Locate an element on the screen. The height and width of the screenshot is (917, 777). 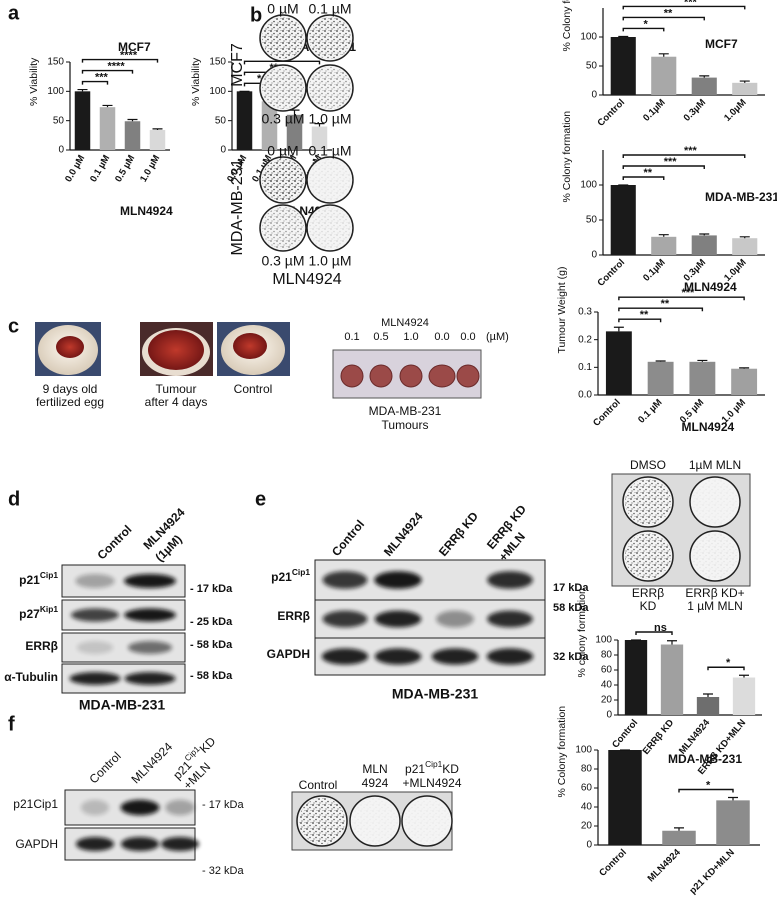
x-tick-label: 0.5 µM is located at coordinates (125, 168).